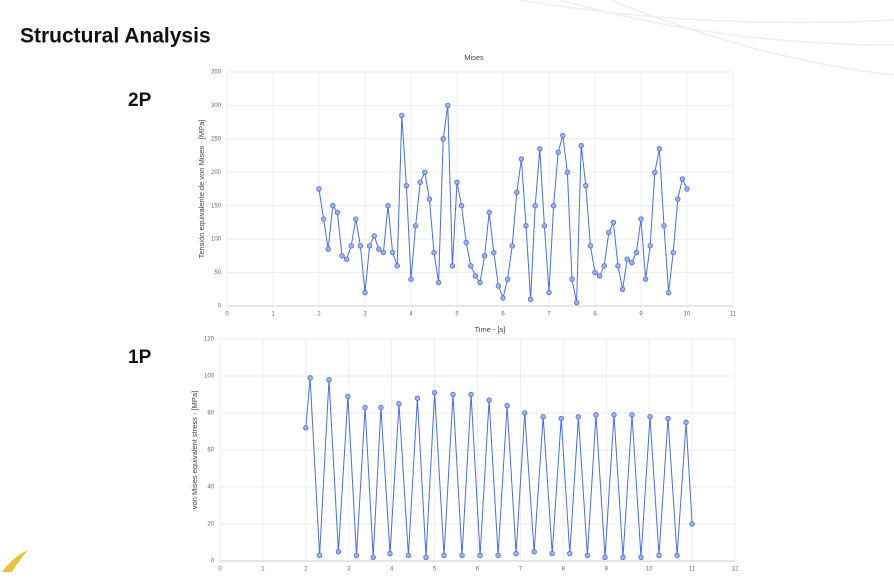 The width and height of the screenshot is (894, 579). Describe the element at coordinates (692, 570) in the screenshot. I see `x-tick-label: 11` at that location.